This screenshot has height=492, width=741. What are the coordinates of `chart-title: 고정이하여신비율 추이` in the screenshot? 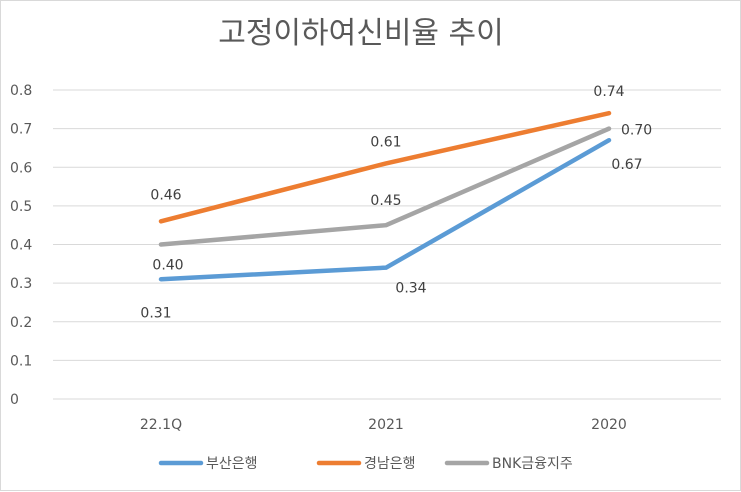 It's located at (361, 33).